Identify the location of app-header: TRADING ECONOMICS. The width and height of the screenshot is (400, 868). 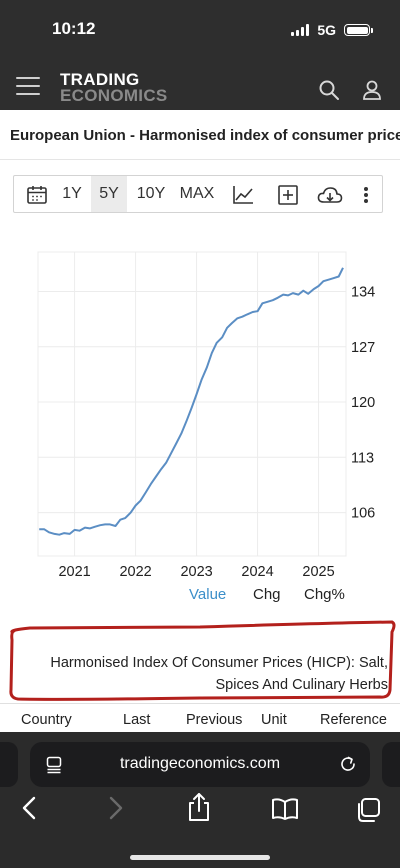
(200, 85).